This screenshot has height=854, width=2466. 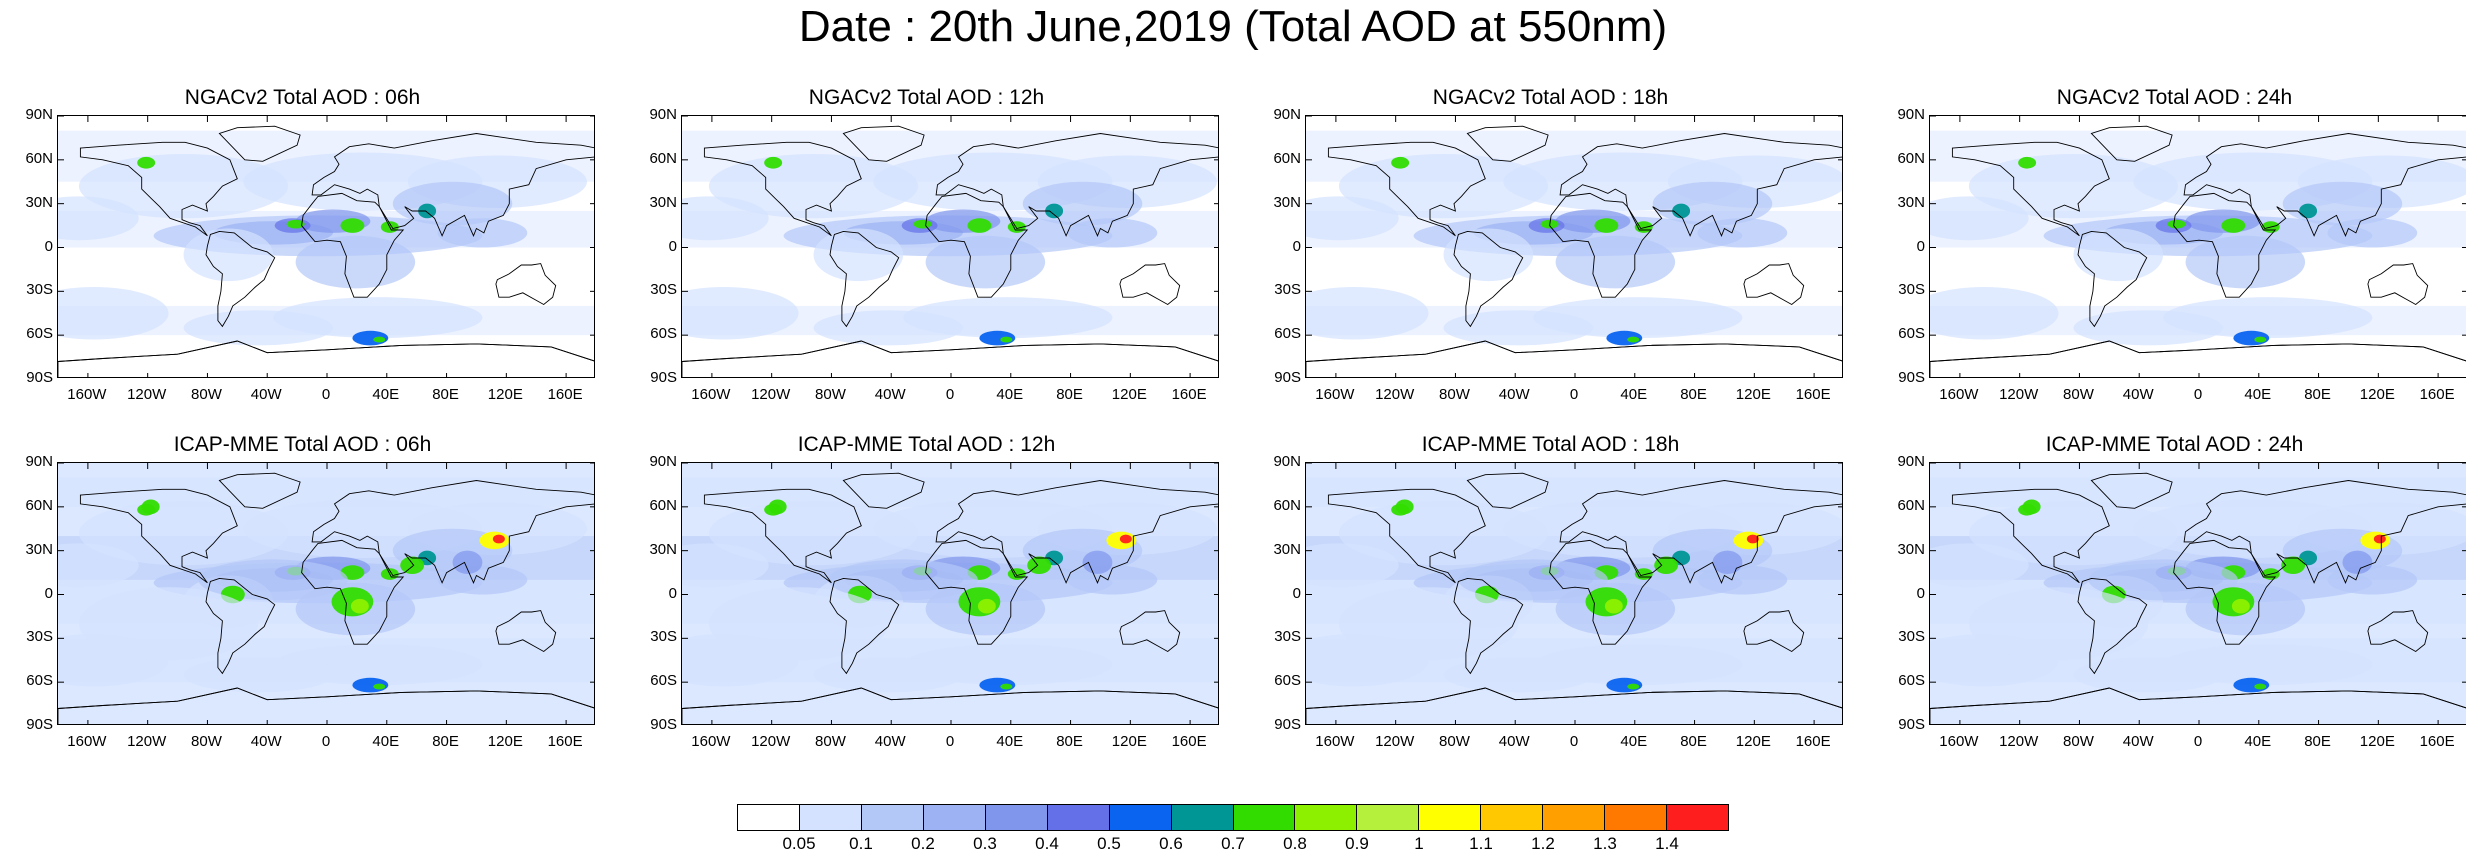 What do you see at coordinates (1419, 843) in the screenshot?
I see `colorbar-tick-label: 1` at bounding box center [1419, 843].